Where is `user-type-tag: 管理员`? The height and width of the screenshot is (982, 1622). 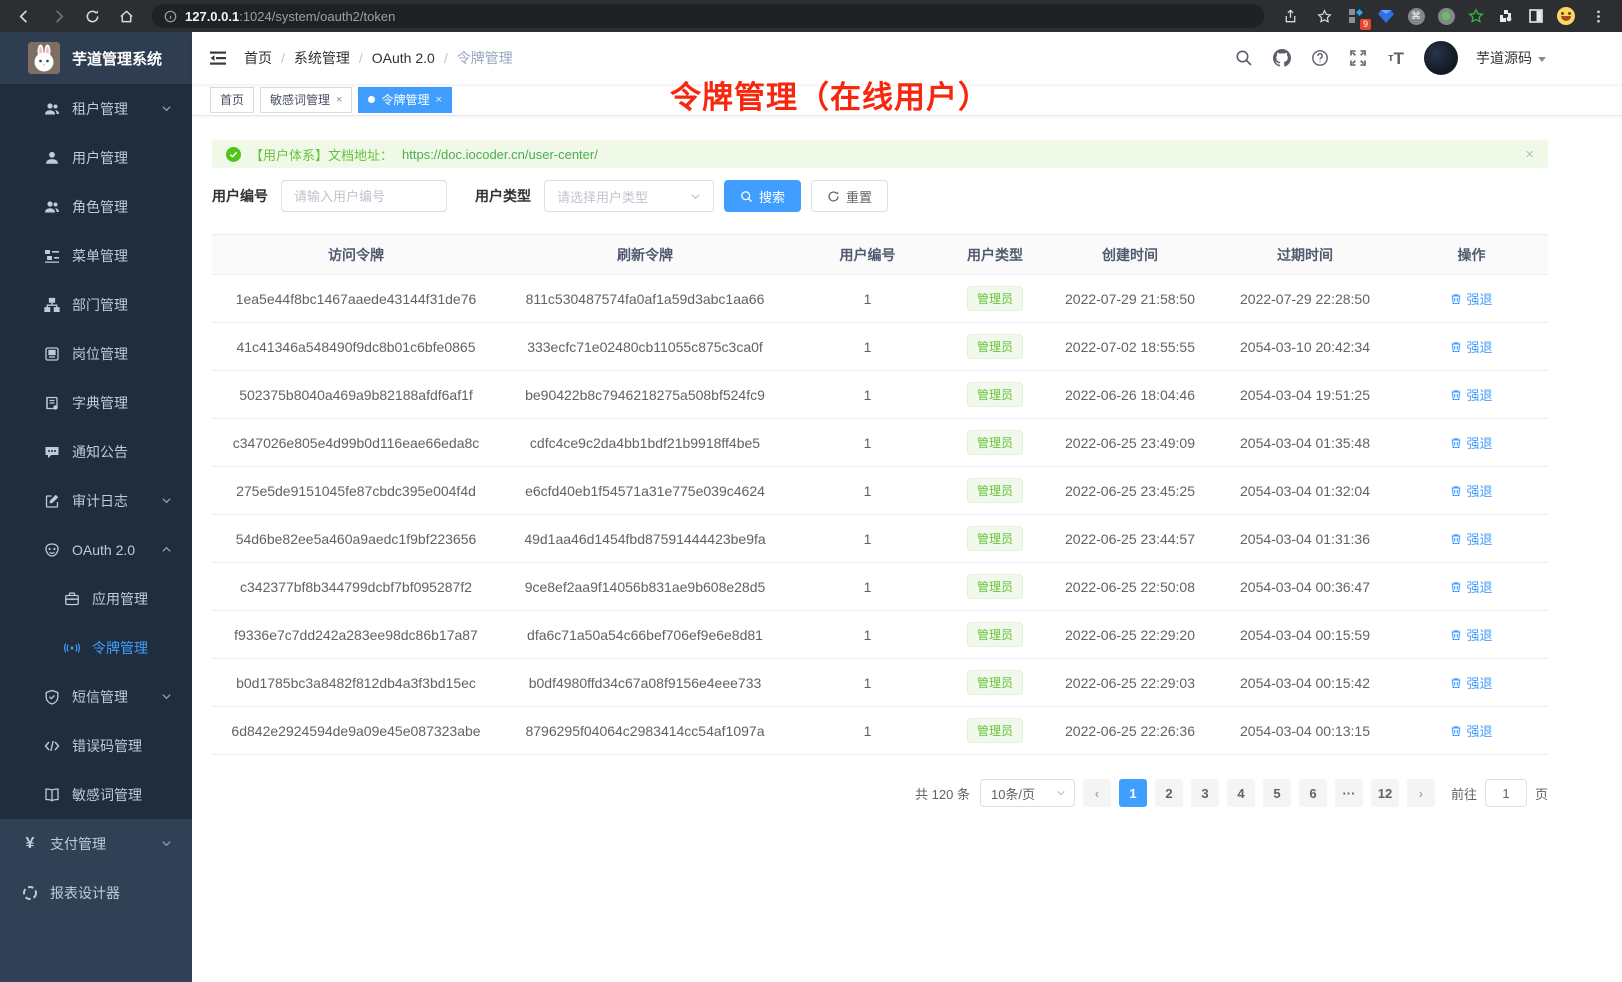
user-type-tag: 管理员 is located at coordinates (994, 634).